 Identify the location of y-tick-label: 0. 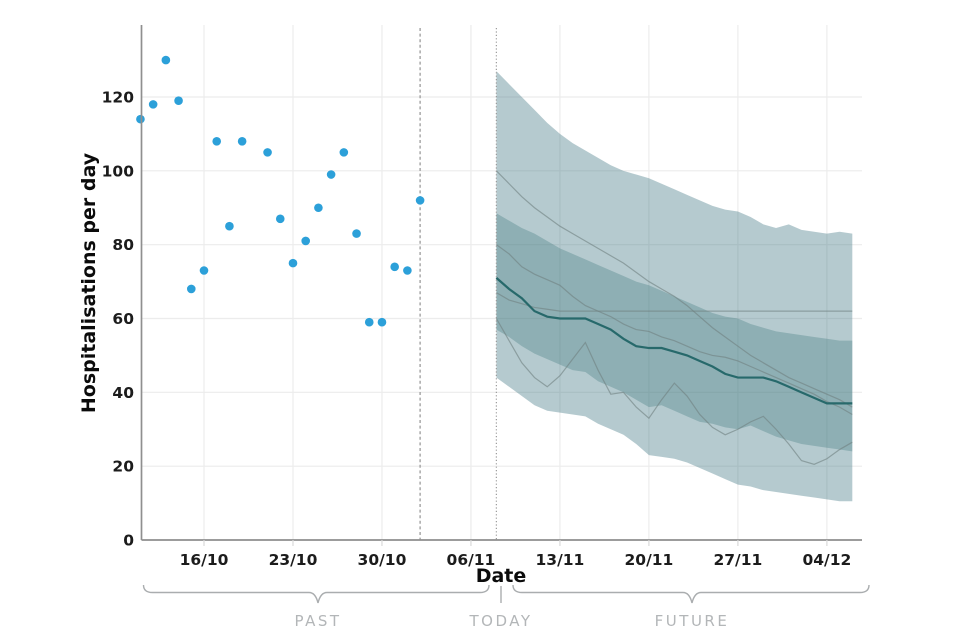
(128, 541).